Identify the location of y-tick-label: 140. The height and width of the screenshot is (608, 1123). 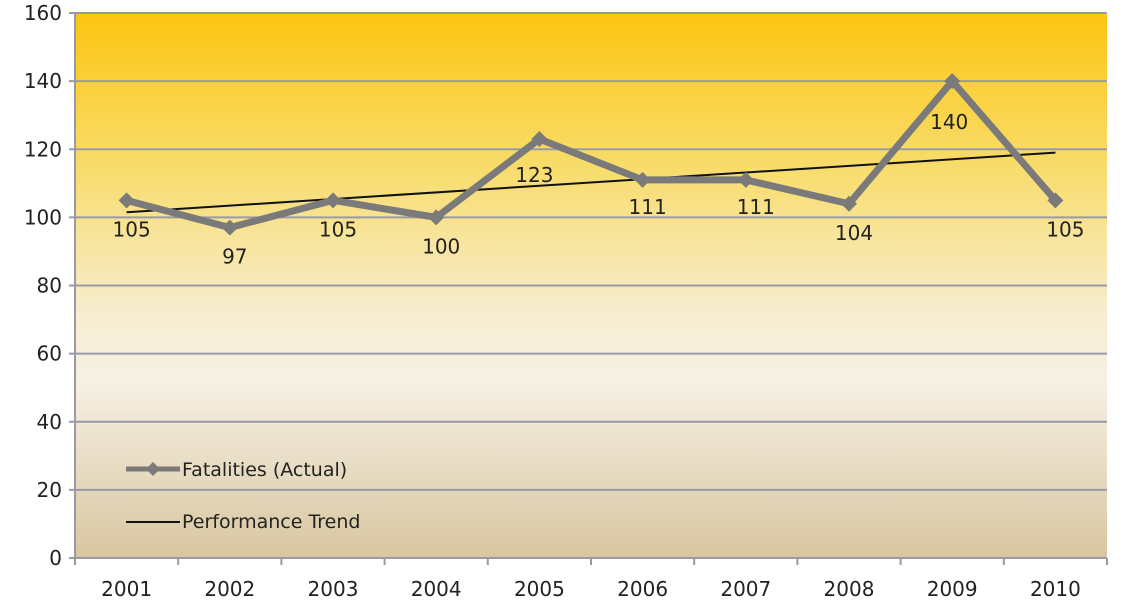
(43, 81).